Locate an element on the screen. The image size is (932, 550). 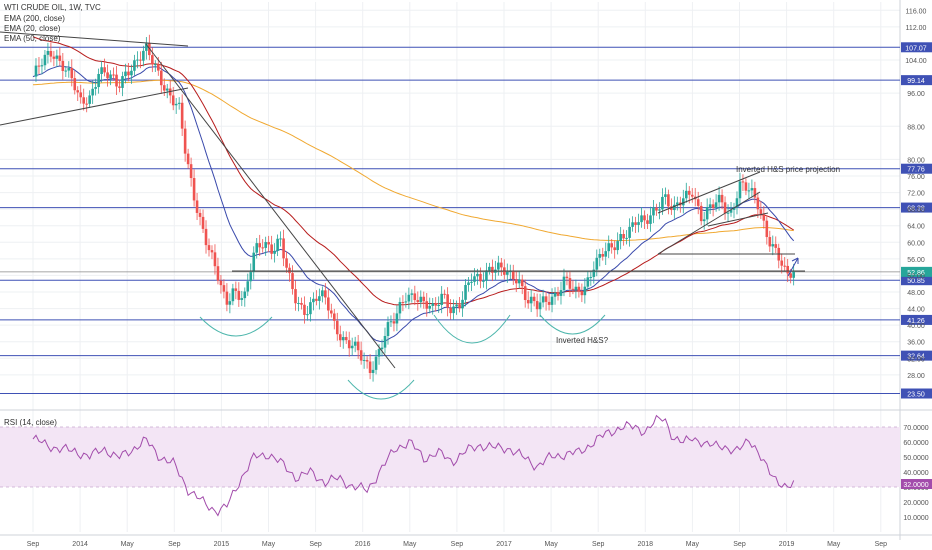
channel-mid is located at coordinates (738, 219).